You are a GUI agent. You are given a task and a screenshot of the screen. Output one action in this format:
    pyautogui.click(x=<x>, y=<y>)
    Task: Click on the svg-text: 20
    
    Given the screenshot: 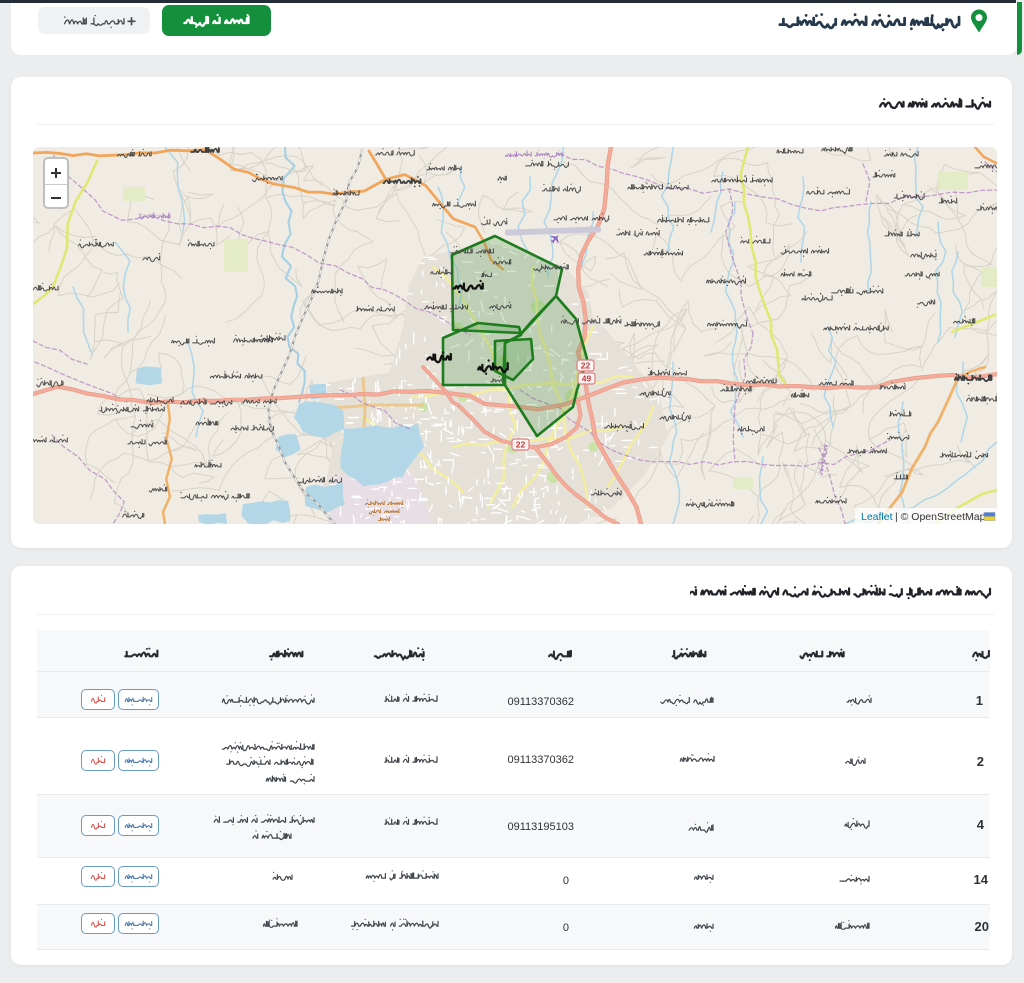 What is the action you would take?
    pyautogui.click(x=982, y=926)
    